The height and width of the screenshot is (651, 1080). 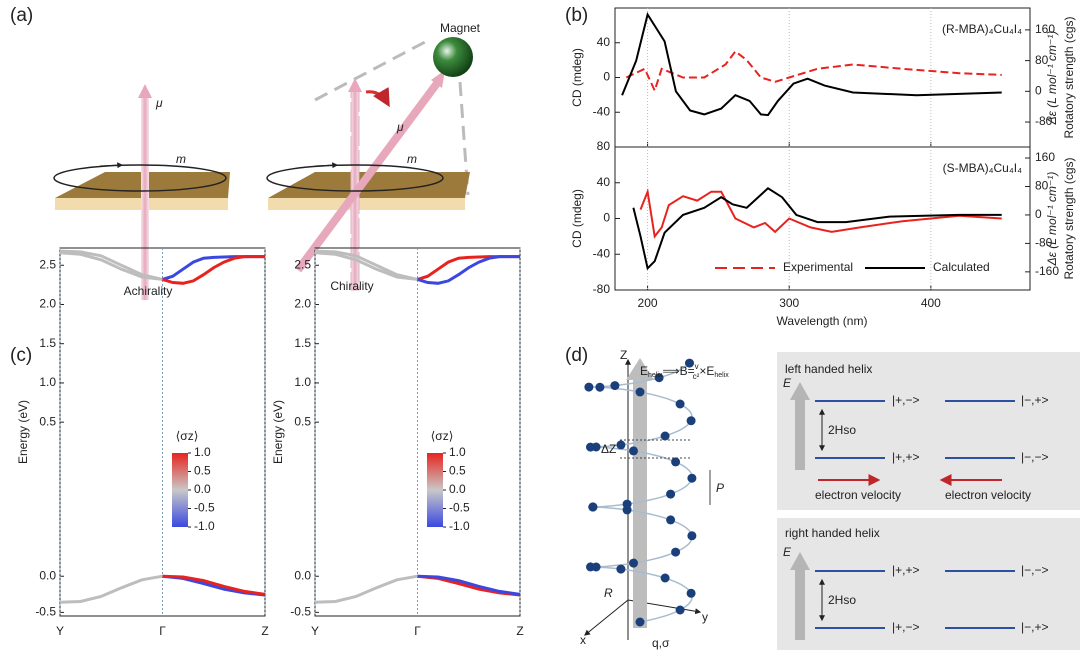 I want to click on colorbar-label: ⟨σz⟩, so click(x=442, y=436).